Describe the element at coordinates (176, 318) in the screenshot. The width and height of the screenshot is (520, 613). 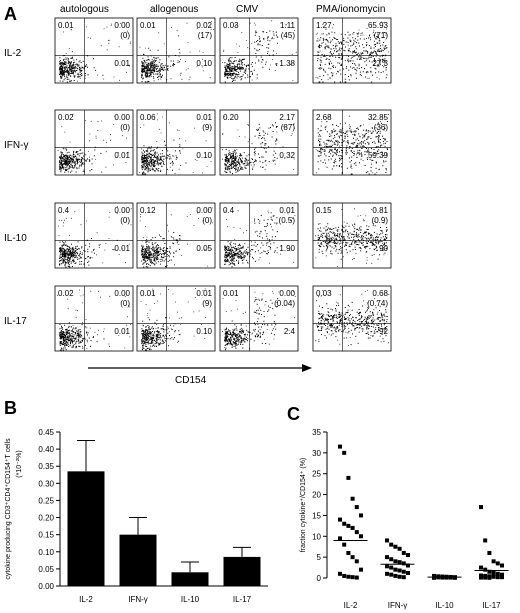
I see `flow-plot: 0.01 0.01(9)0.10` at that location.